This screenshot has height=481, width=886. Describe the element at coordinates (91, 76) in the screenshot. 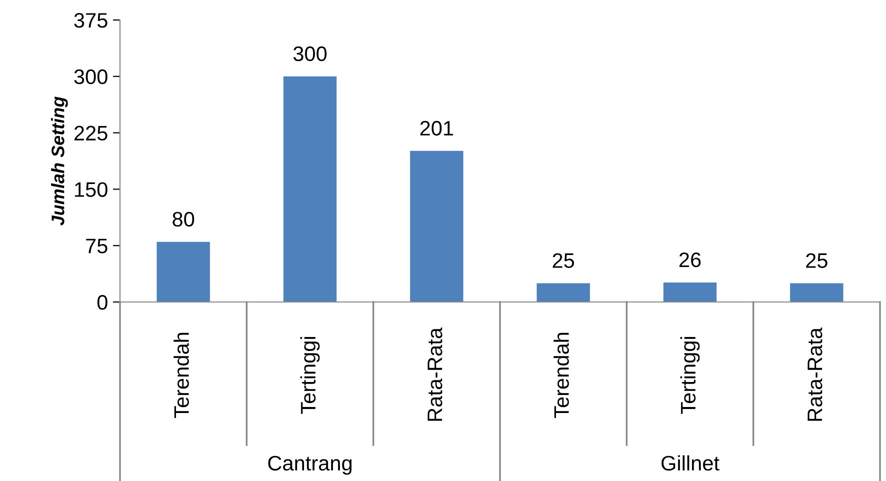

I see `y-tick-label: 300` at that location.